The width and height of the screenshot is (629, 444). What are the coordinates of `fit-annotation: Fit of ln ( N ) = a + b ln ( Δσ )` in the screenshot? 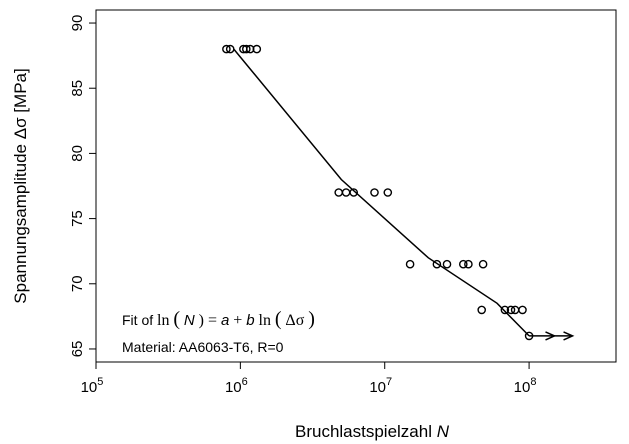 It's located at (218, 319).